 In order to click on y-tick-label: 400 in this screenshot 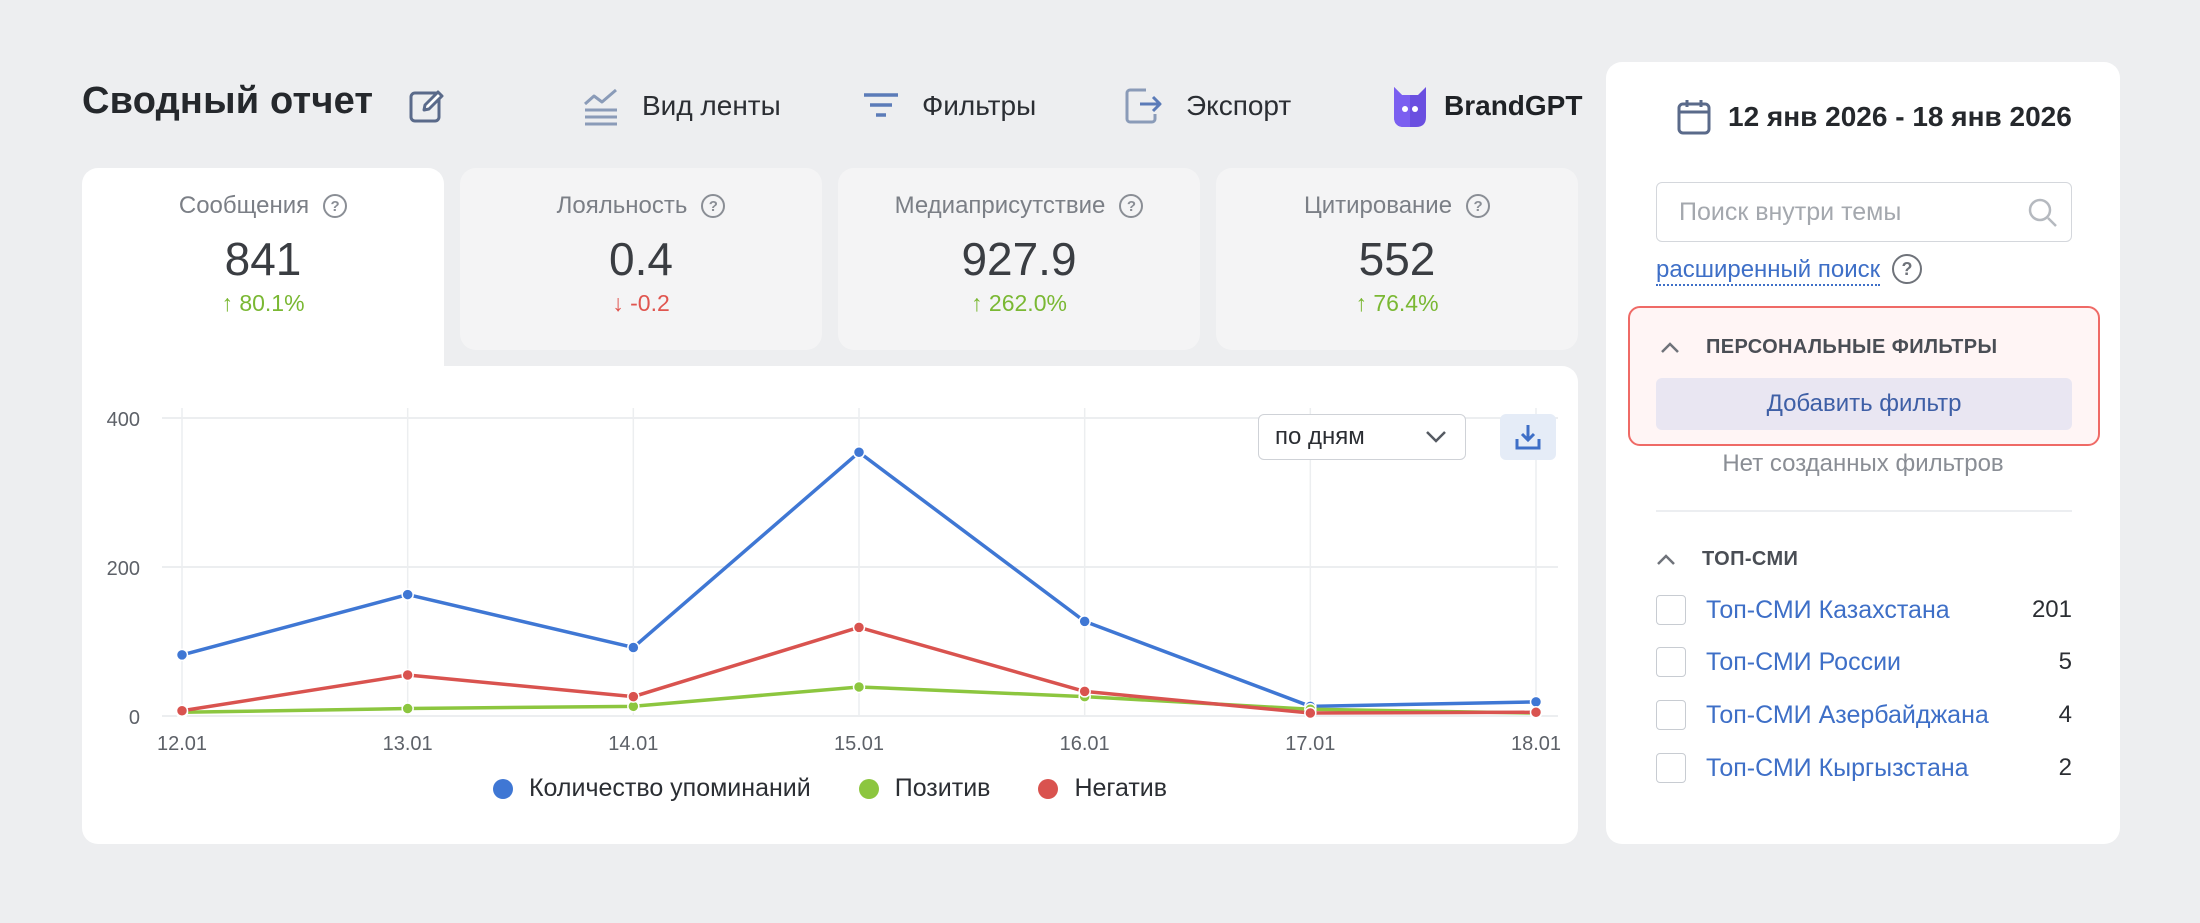, I will do `click(123, 420)`.